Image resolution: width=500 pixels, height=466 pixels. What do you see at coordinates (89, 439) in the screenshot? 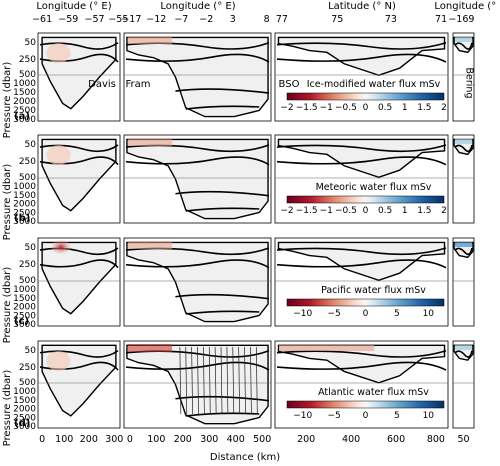
I see `bottom-tick-label: 200` at bounding box center [89, 439].